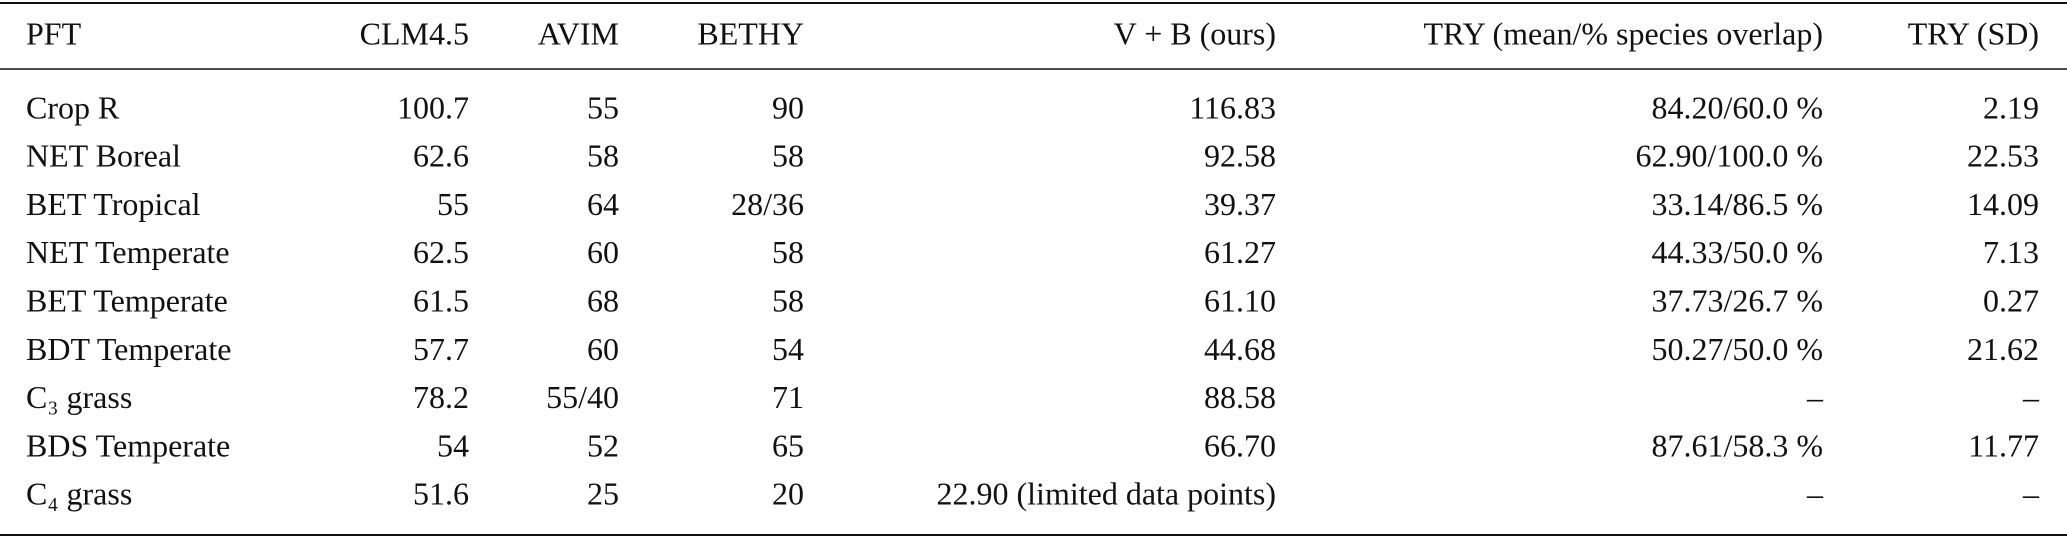  What do you see at coordinates (73, 107) in the screenshot?
I see `table-cell: Crop R` at bounding box center [73, 107].